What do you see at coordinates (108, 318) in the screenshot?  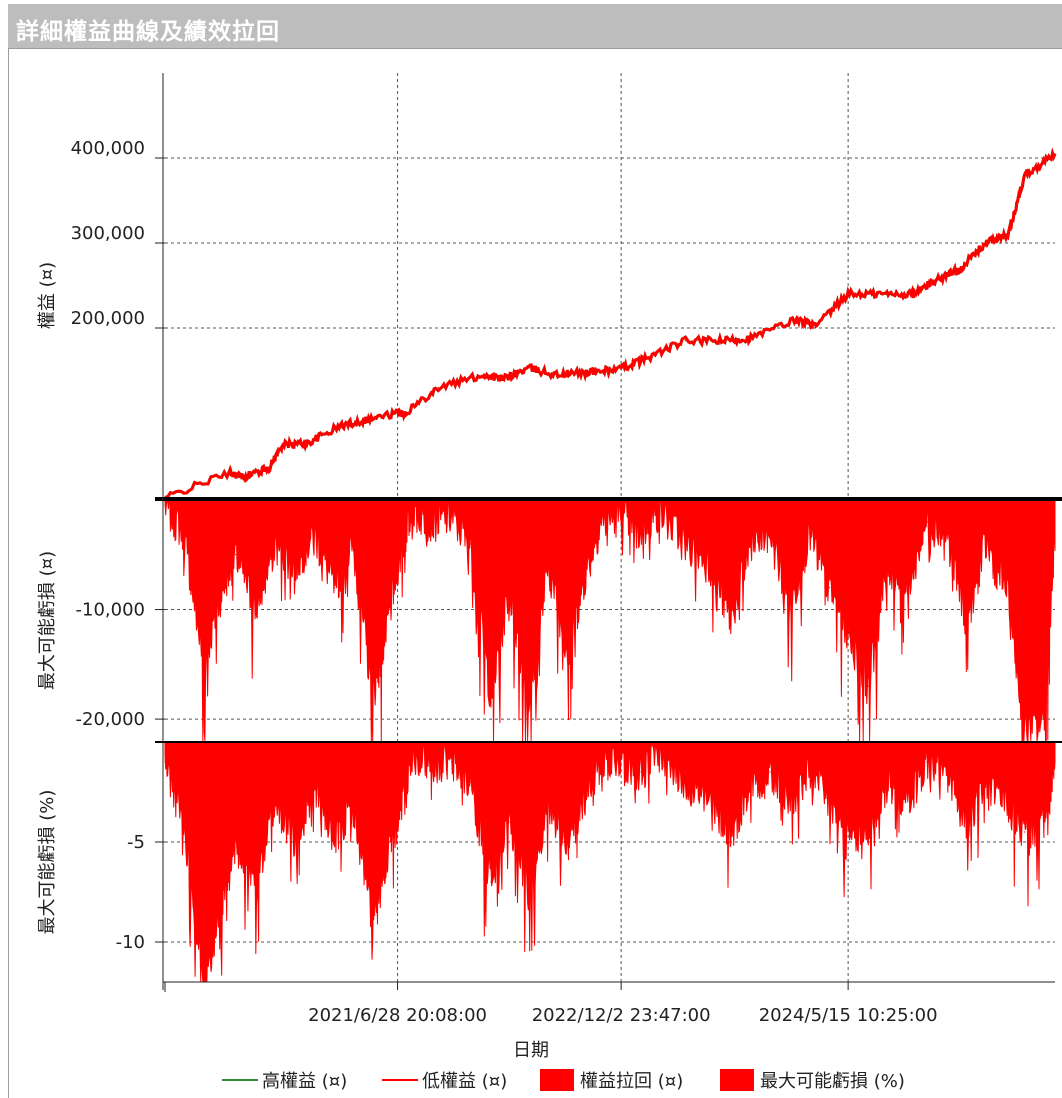 I see `equity-y-tick-label-0: 200,000` at bounding box center [108, 318].